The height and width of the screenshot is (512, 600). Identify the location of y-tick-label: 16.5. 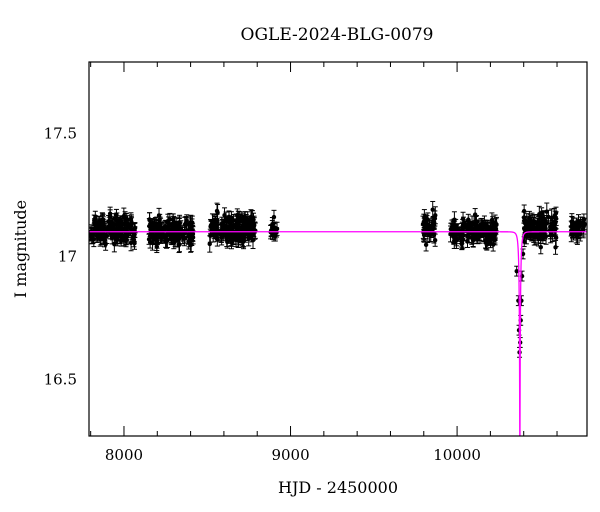
(60, 379).